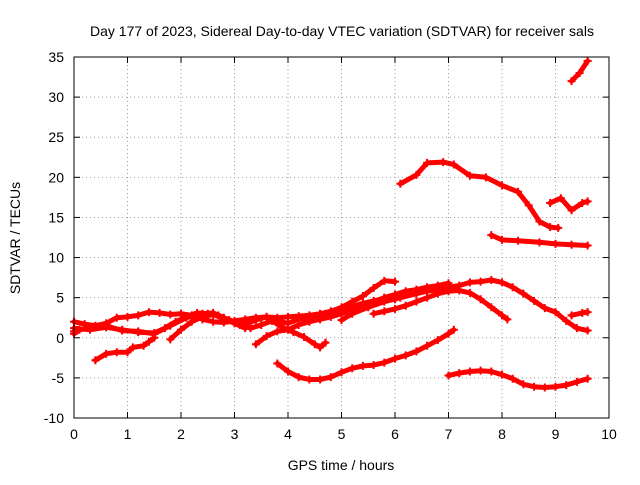  Describe the element at coordinates (342, 434) in the screenshot. I see `x-tick-label: 5` at that location.